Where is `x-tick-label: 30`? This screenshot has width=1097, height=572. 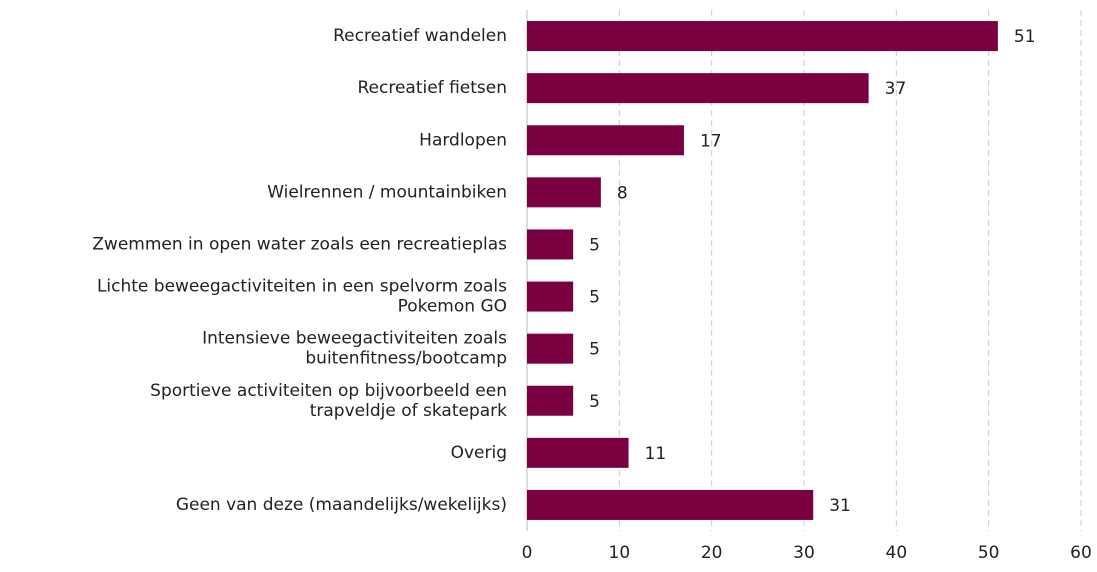
x-tick-label: 30 is located at coordinates (804, 553).